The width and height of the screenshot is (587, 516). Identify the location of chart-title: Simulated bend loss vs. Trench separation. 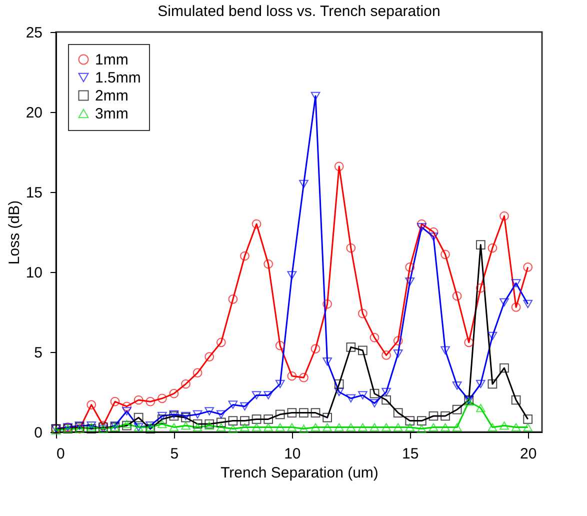
(299, 11).